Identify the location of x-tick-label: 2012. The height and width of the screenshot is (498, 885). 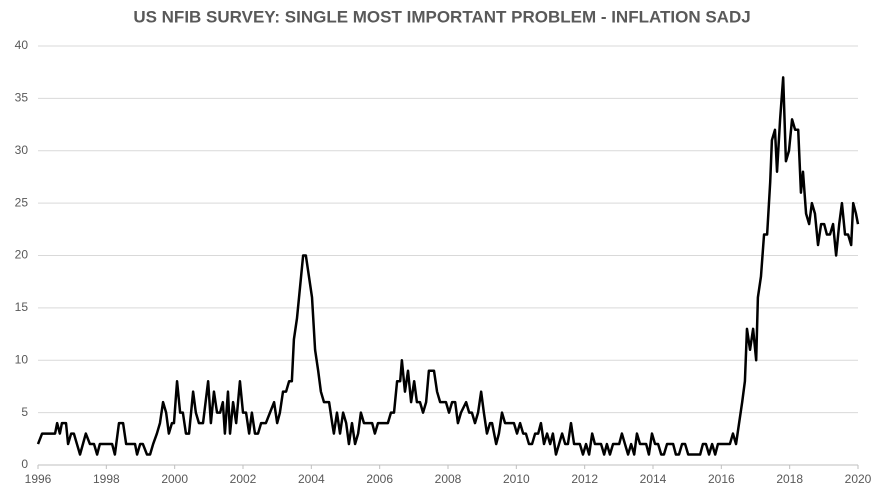
(584, 479).